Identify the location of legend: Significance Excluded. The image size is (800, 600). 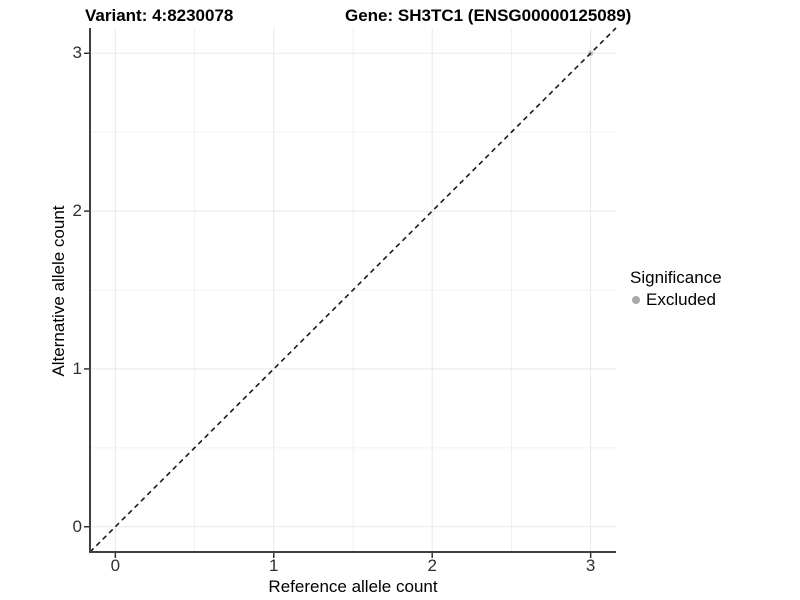
(676, 289).